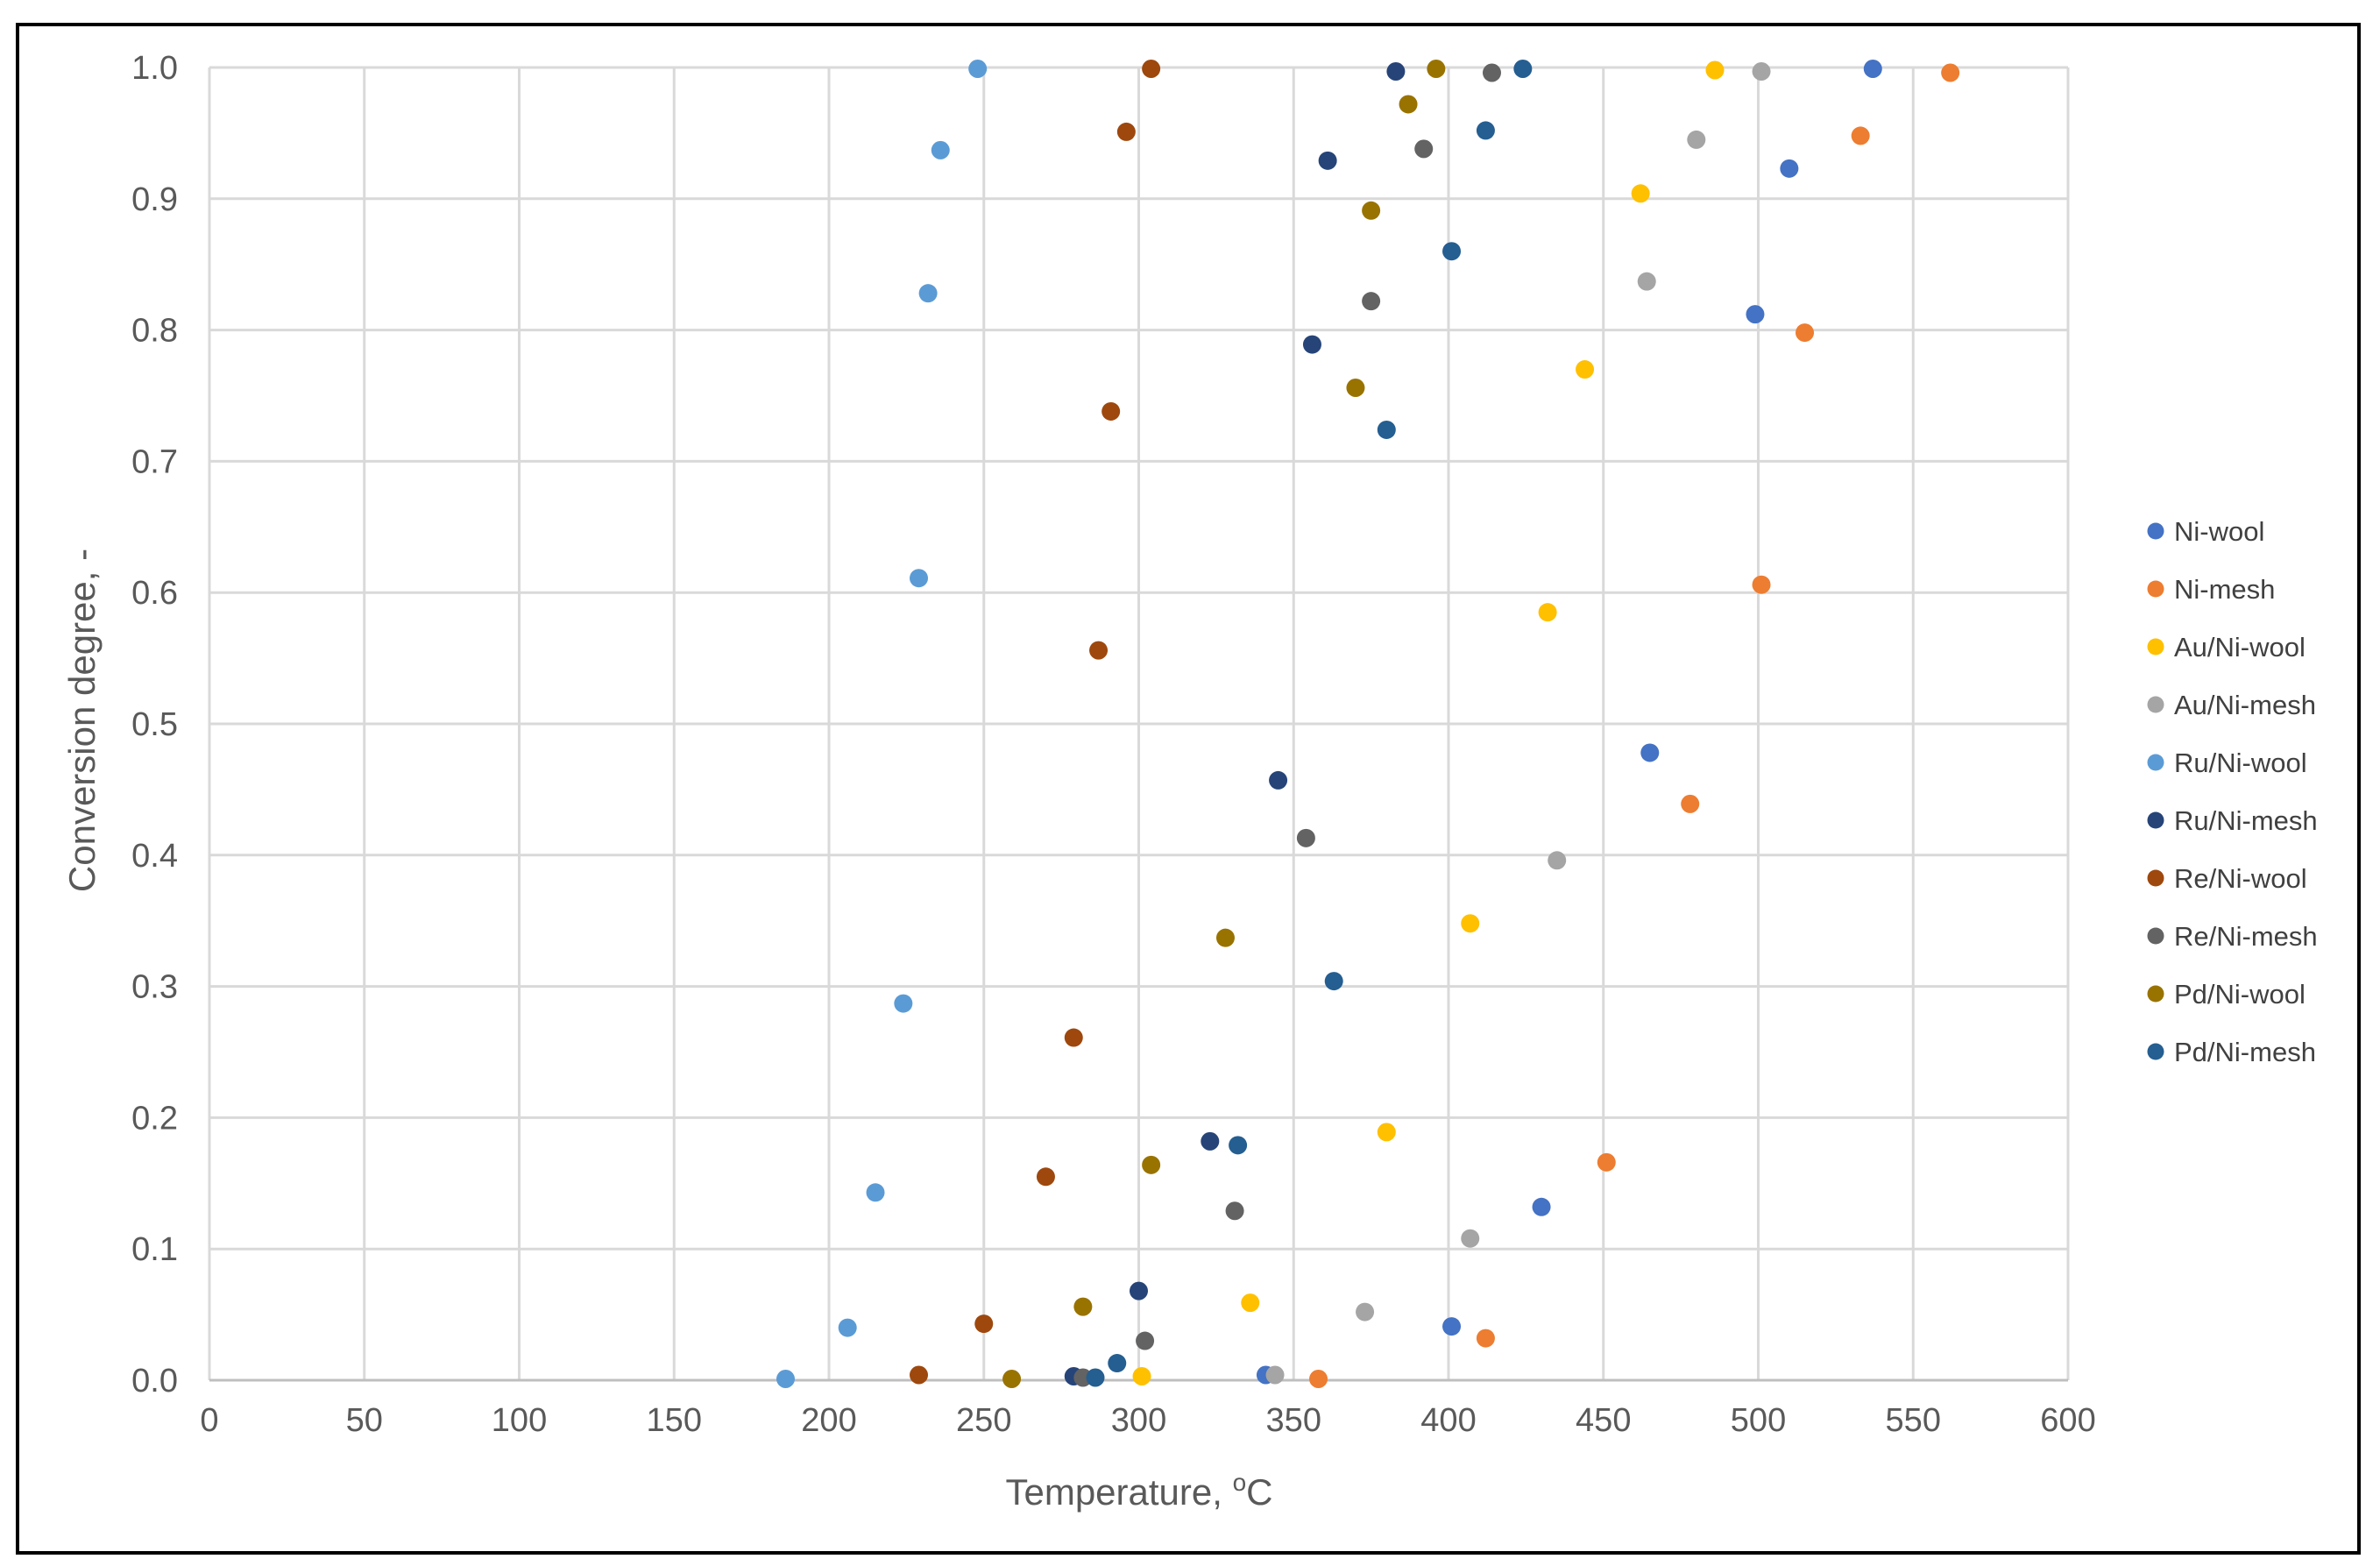 This screenshot has height=1566, width=2380. I want to click on x-axis-title-superscript: o, so click(1240, 1482).